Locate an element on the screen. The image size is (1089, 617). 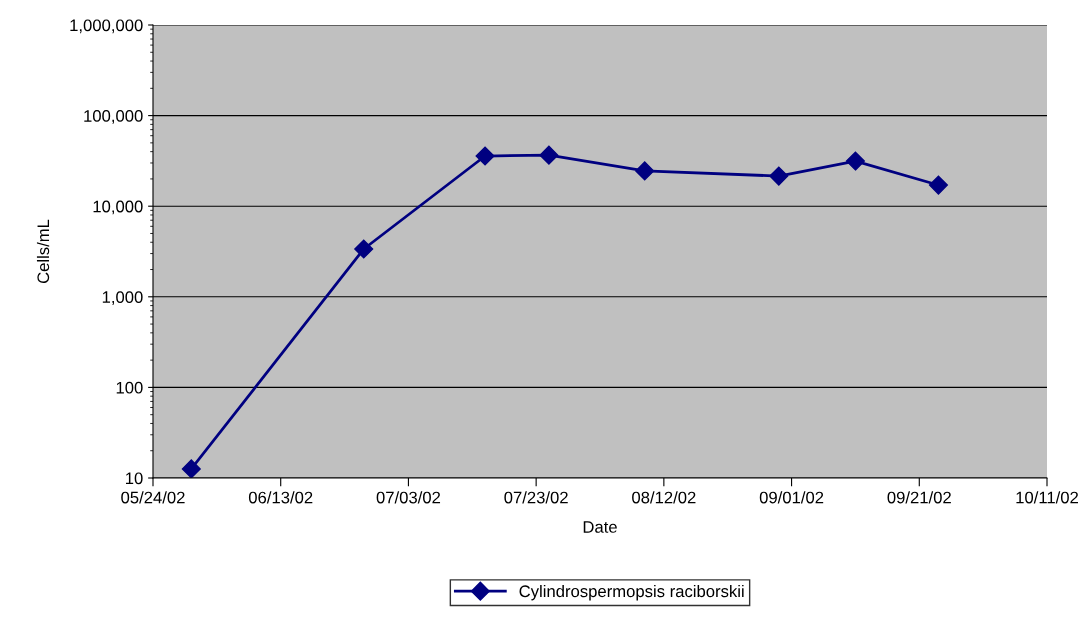
x-axis-title: Date is located at coordinates (600, 527).